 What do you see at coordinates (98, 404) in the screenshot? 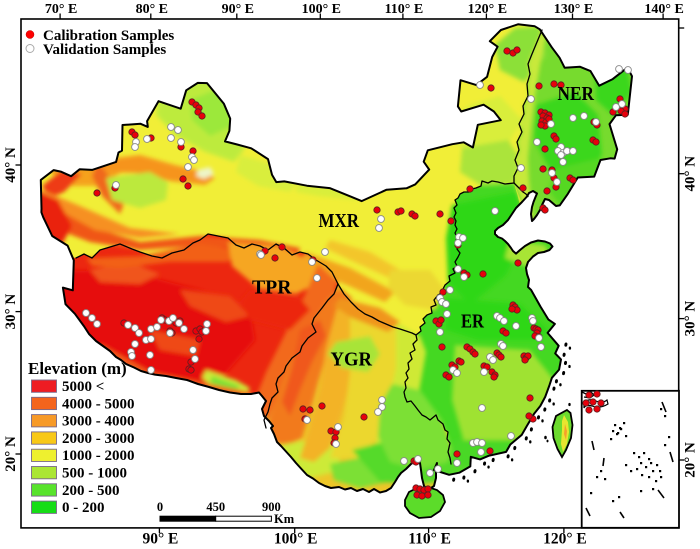
I see `svg-text: 4000 - 5000` at bounding box center [98, 404].